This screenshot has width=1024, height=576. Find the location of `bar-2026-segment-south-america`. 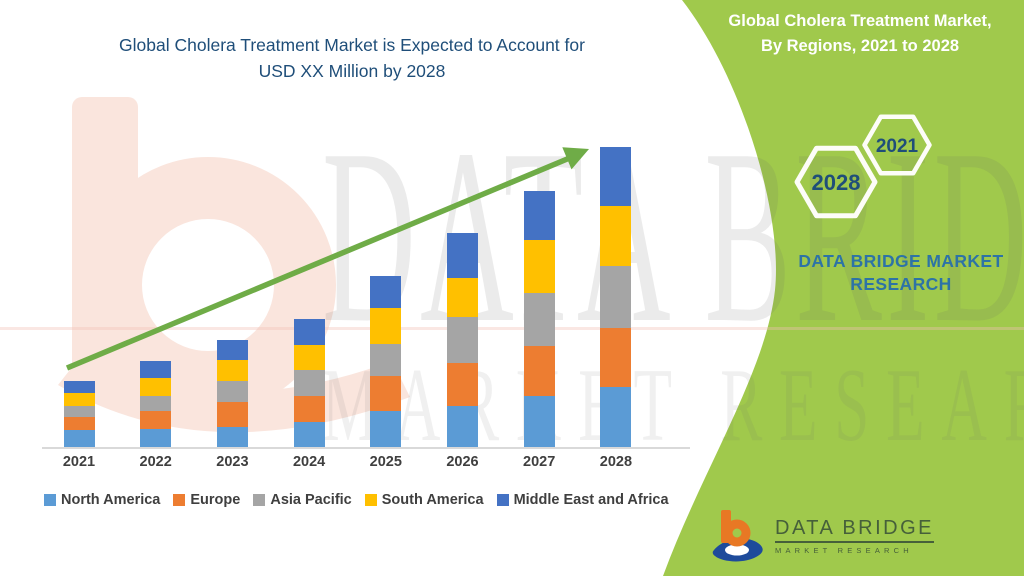

bar-2026-segment-south-america is located at coordinates (462, 297).